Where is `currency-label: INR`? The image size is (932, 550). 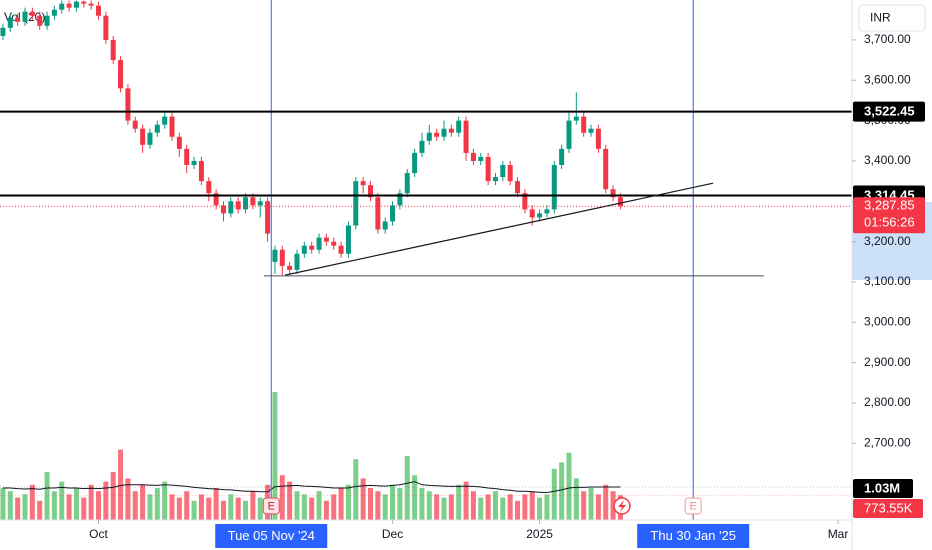 currency-label: INR is located at coordinates (880, 18).